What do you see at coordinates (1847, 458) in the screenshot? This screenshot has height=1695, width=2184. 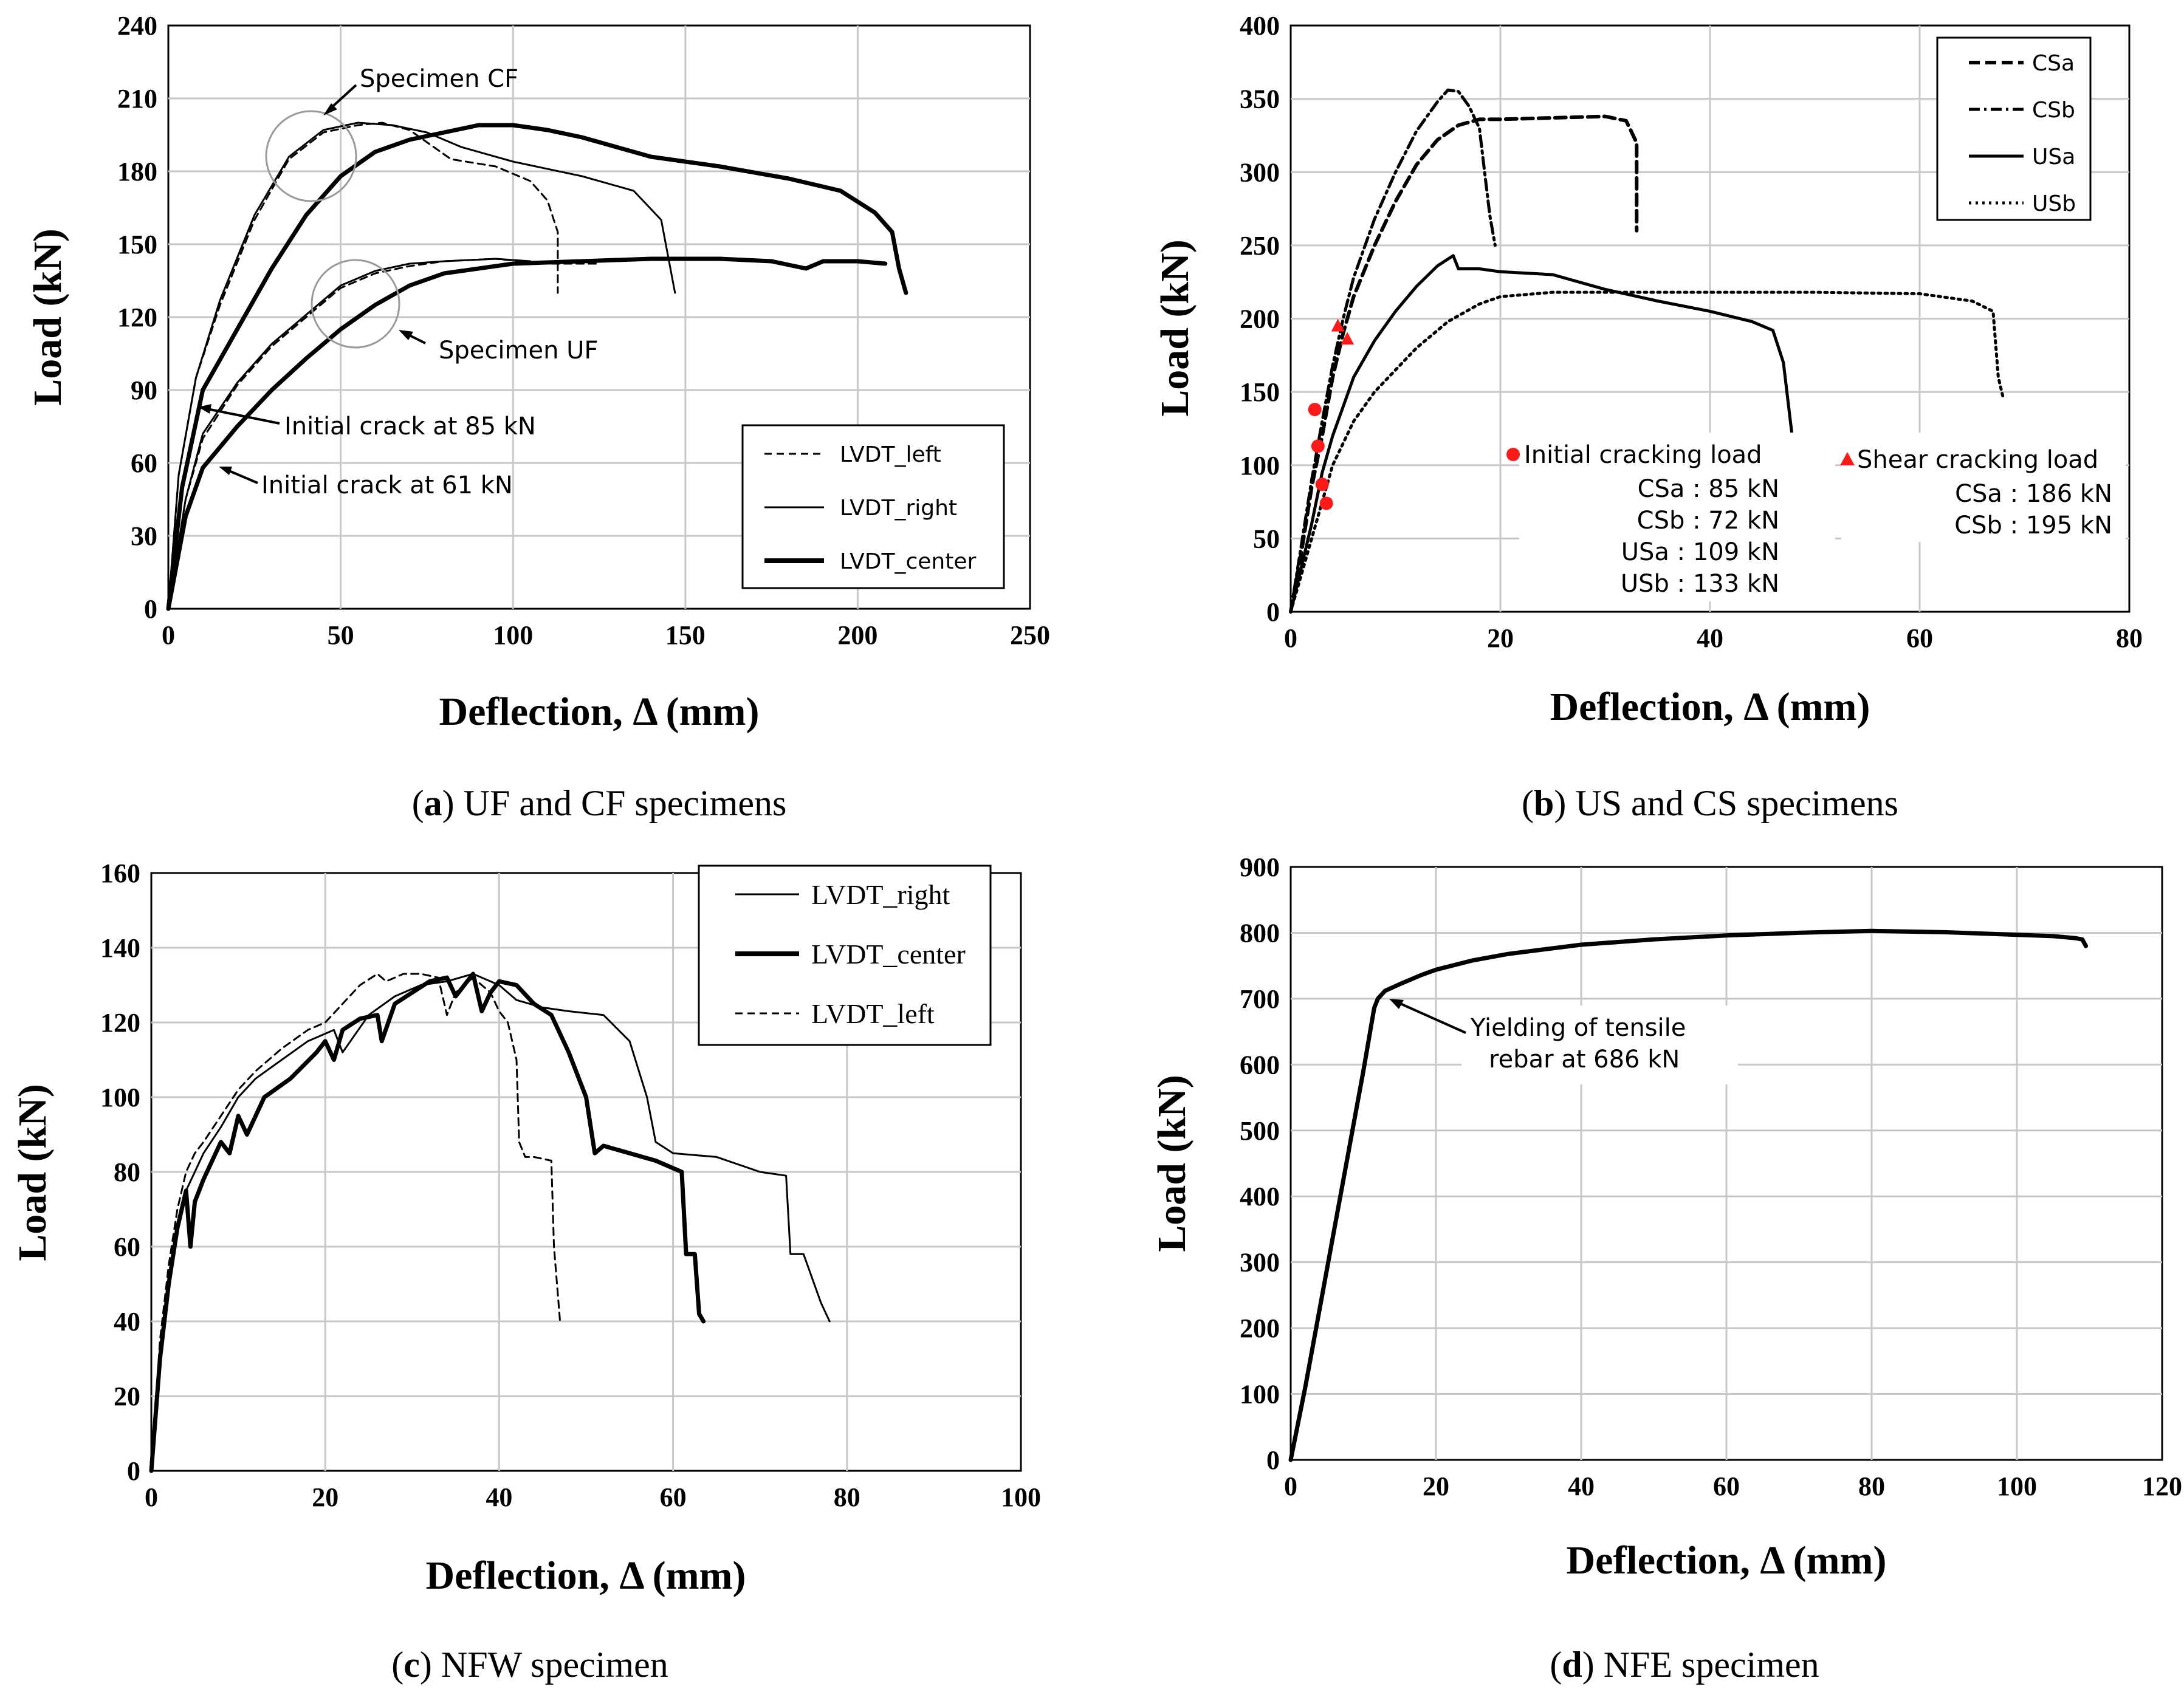 I see `shear-crack-legend-marker` at bounding box center [1847, 458].